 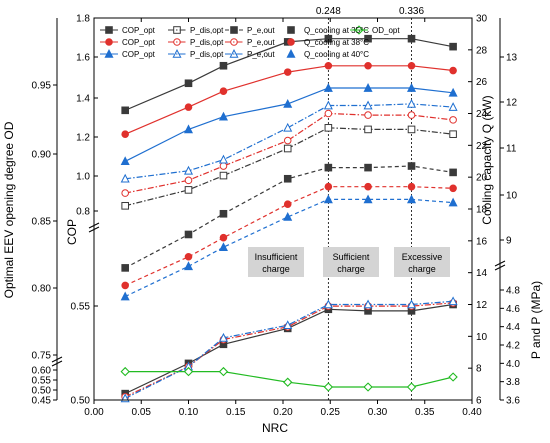 I want to click on pressure-tick-label: 4.0, so click(x=513, y=364).